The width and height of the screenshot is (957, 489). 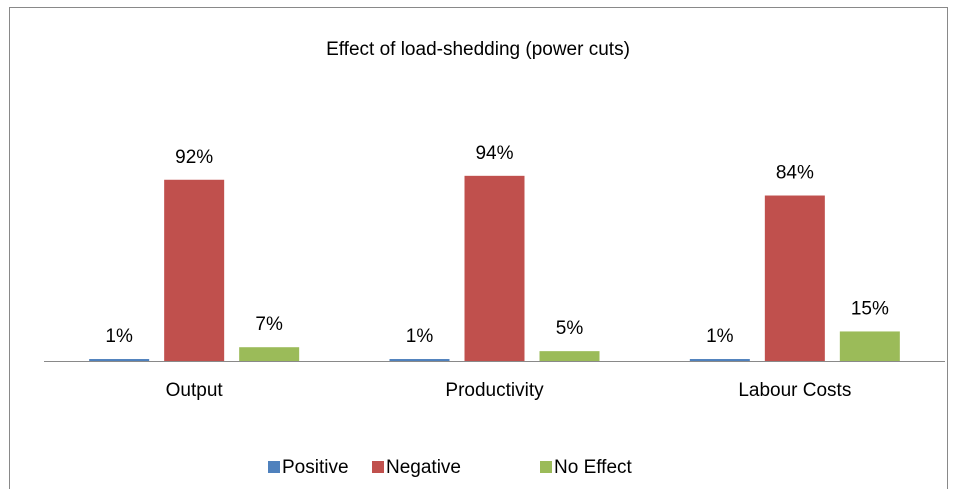 I want to click on data-label: 5%, so click(x=570, y=328).